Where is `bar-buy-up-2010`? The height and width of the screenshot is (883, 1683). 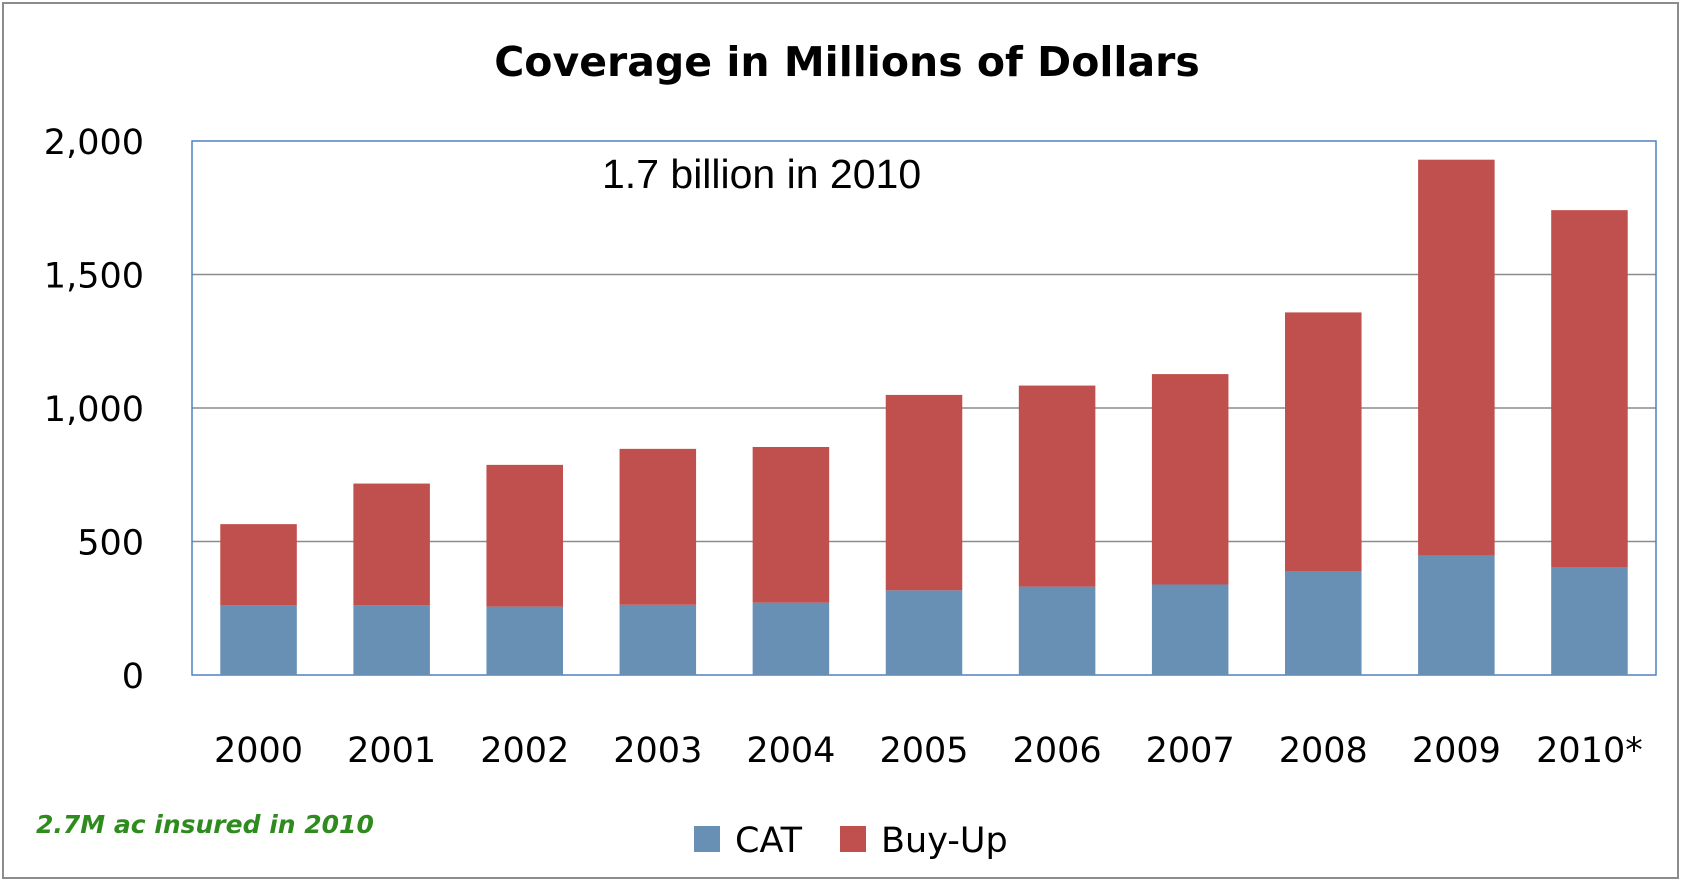
bar-buy-up-2010 is located at coordinates (1589, 389).